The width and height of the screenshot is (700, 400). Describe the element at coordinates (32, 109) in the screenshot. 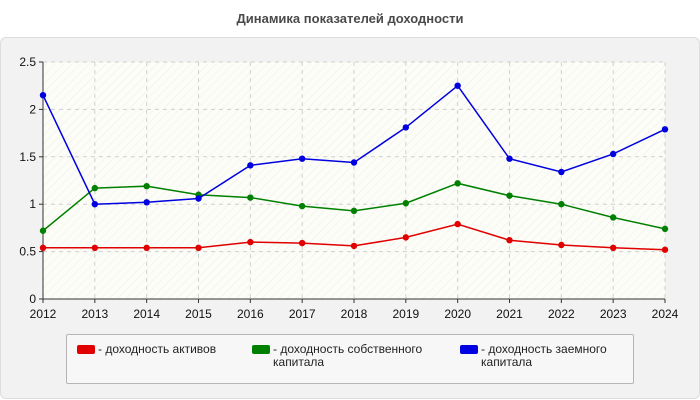

I see `y-tick-label: 2` at that location.